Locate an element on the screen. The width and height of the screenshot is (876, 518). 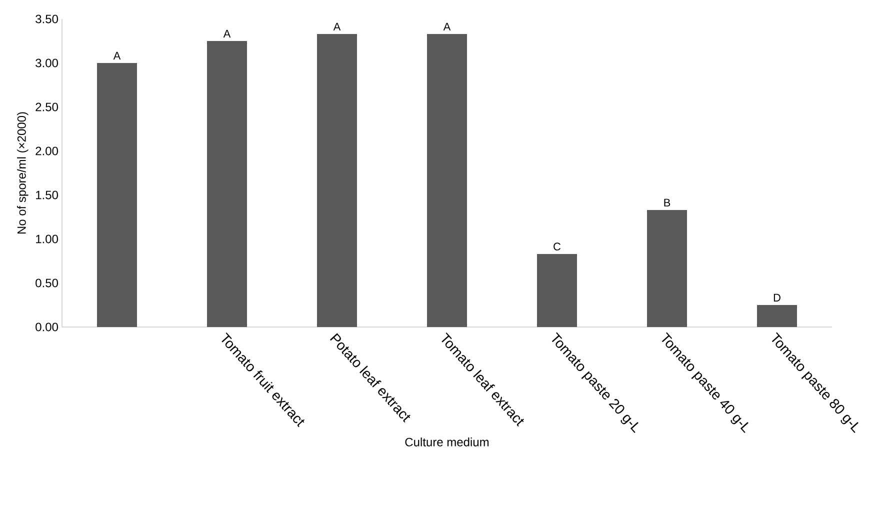
data-label: D is located at coordinates (777, 298).